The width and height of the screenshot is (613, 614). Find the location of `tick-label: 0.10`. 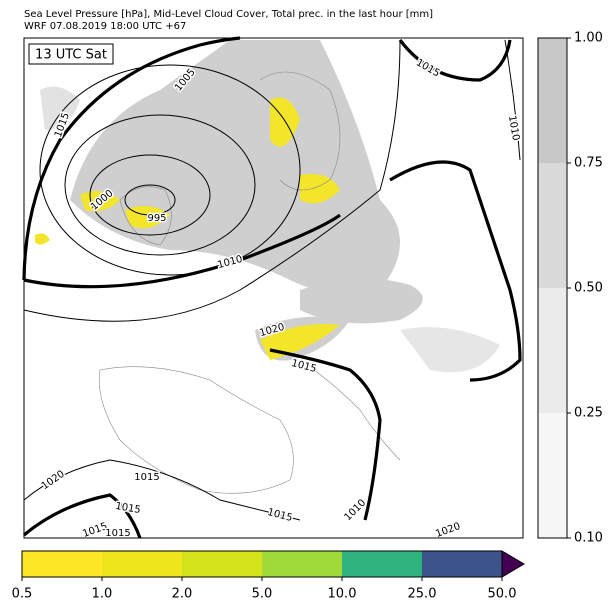

tick-label: 0.10 is located at coordinates (588, 538).